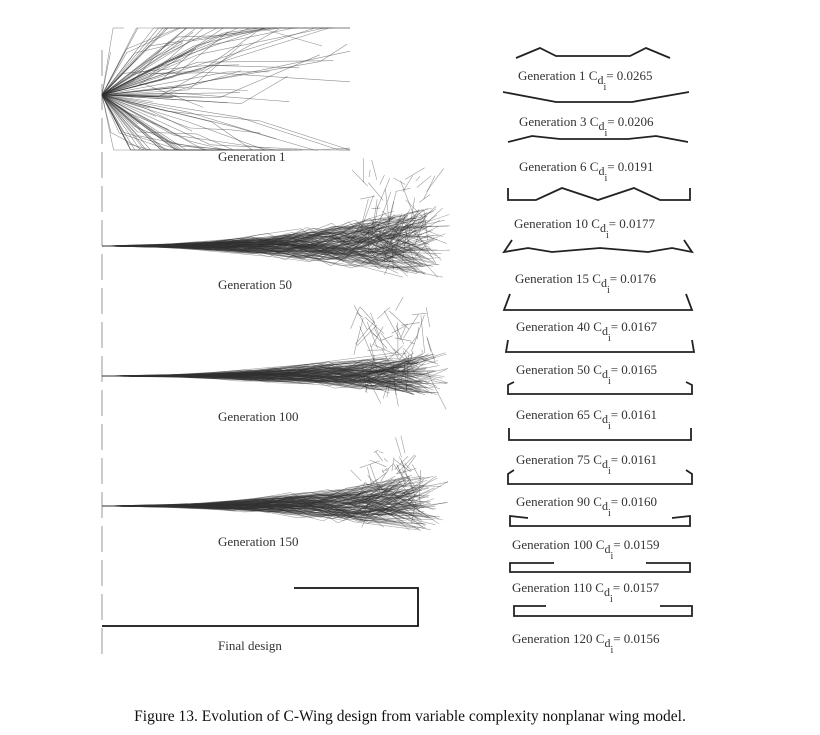 This screenshot has height=735, width=820. I want to click on cd-value: = 0.0159, so click(636, 544).